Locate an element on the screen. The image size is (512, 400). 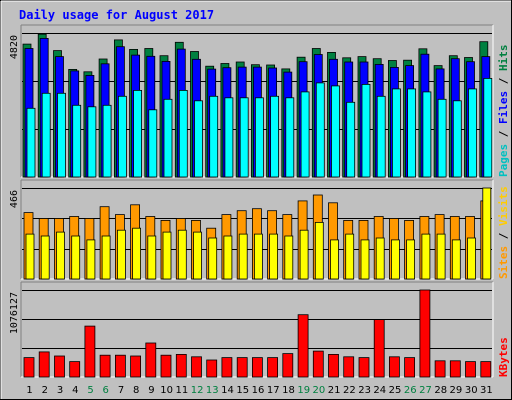
ymax-label-kbytes: 1076127 is located at coordinates (14, 313).